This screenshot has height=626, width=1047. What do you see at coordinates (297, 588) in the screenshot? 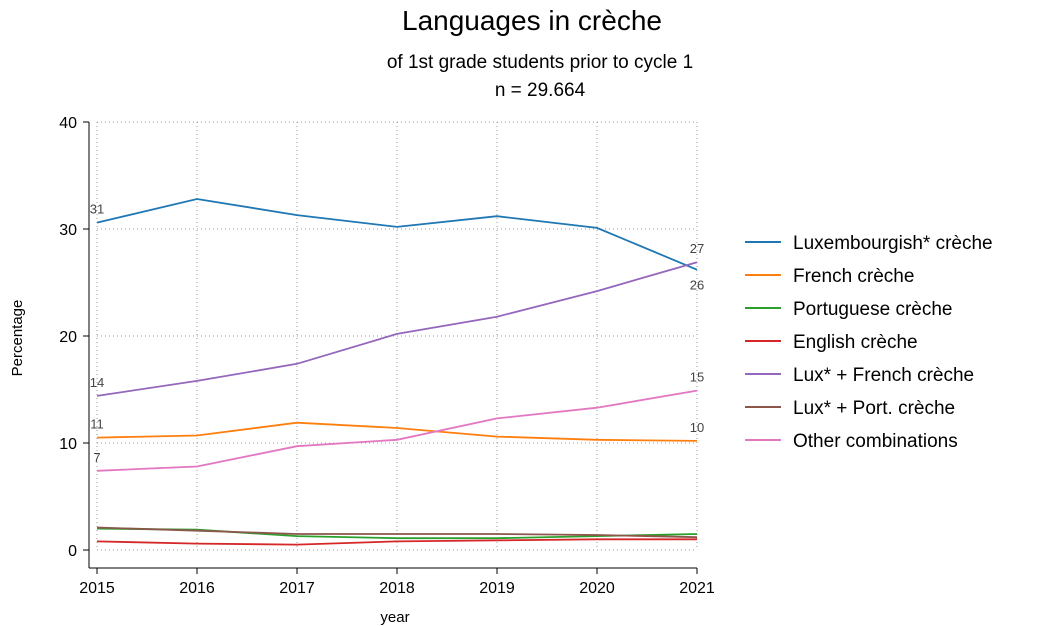
I see `x-tick-label: 2017` at bounding box center [297, 588].